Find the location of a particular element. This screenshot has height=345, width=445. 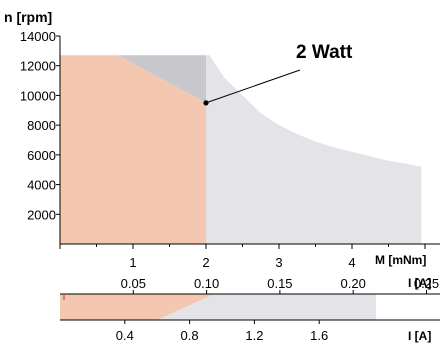

y-tick-label: 10000 is located at coordinates (38, 95).